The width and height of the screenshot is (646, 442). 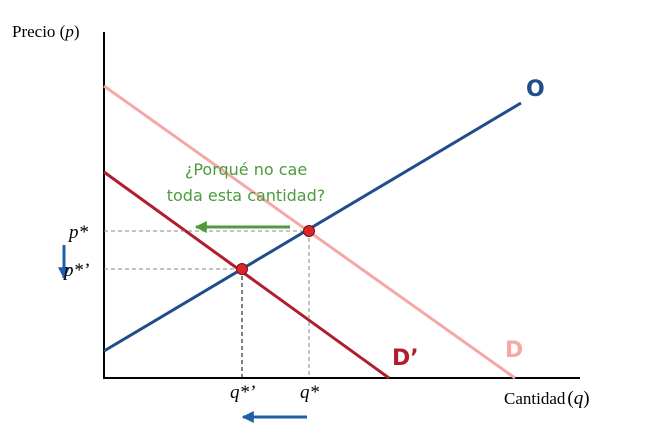 What do you see at coordinates (46, 31) in the screenshot?
I see `y-axis-label: Precio (p)` at bounding box center [46, 31].